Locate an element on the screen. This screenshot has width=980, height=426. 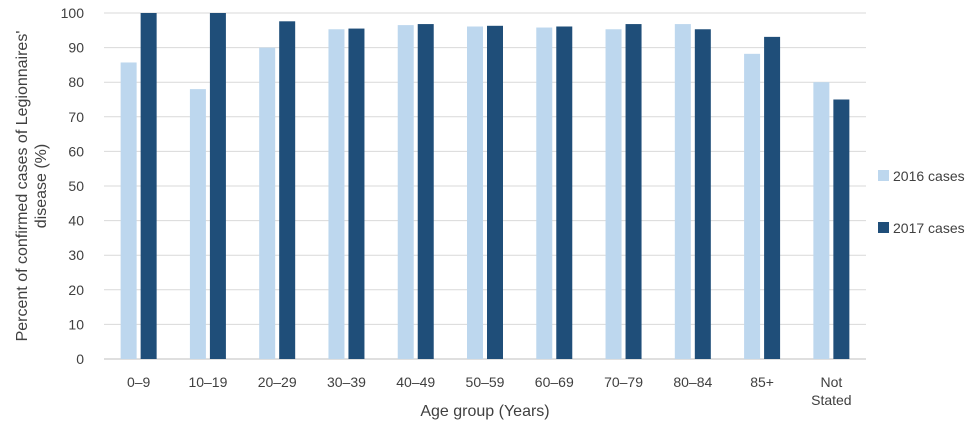
x-tick-label: 30–39 is located at coordinates (346, 382).